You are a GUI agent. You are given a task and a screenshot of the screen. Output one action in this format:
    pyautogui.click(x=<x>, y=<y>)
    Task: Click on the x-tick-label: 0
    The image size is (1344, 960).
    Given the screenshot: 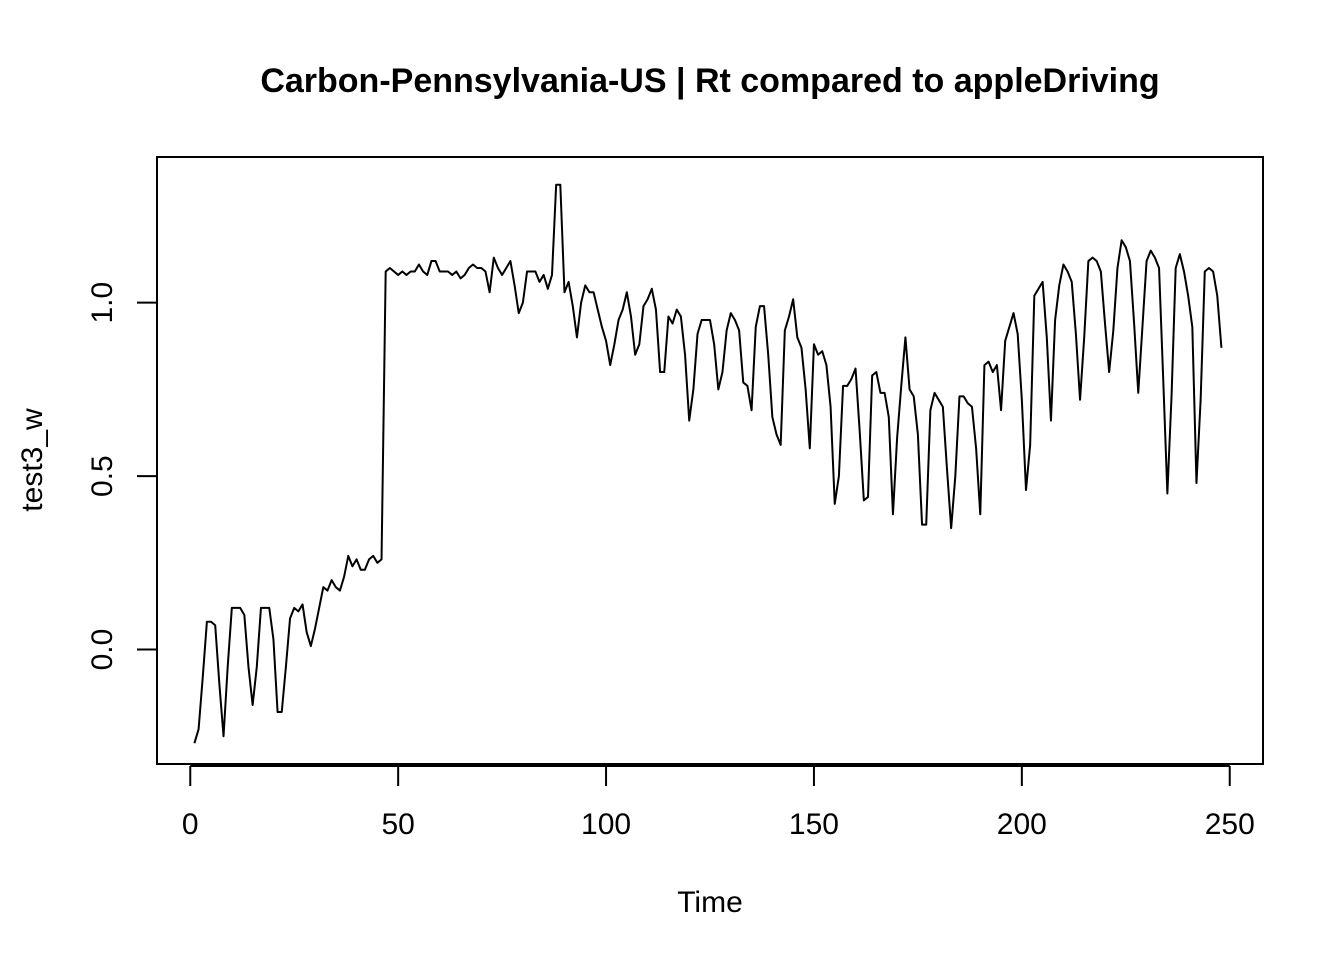 What is the action you would take?
    pyautogui.click(x=190, y=824)
    